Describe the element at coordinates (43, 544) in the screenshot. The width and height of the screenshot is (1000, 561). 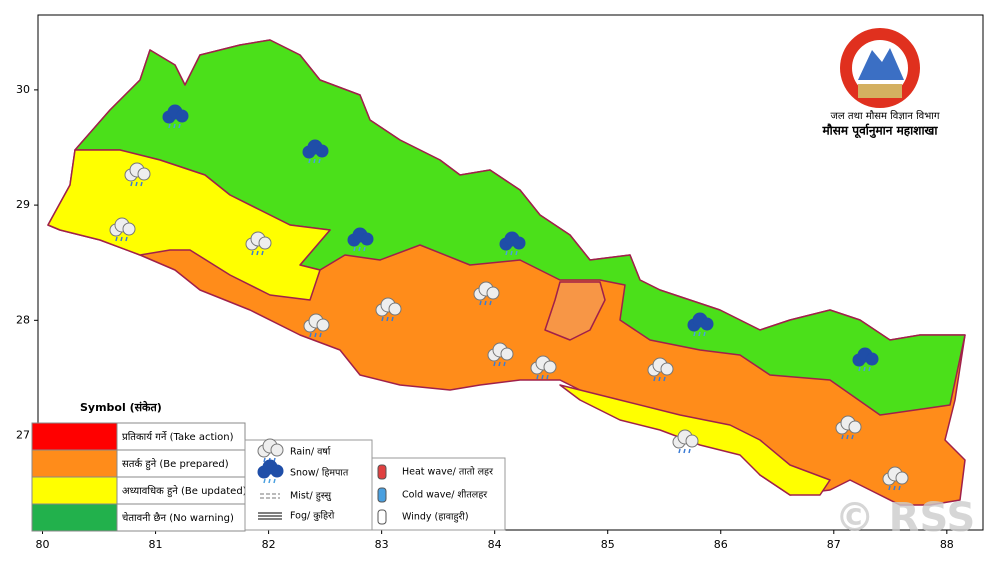
I see `x-tick-label: 80` at that location.